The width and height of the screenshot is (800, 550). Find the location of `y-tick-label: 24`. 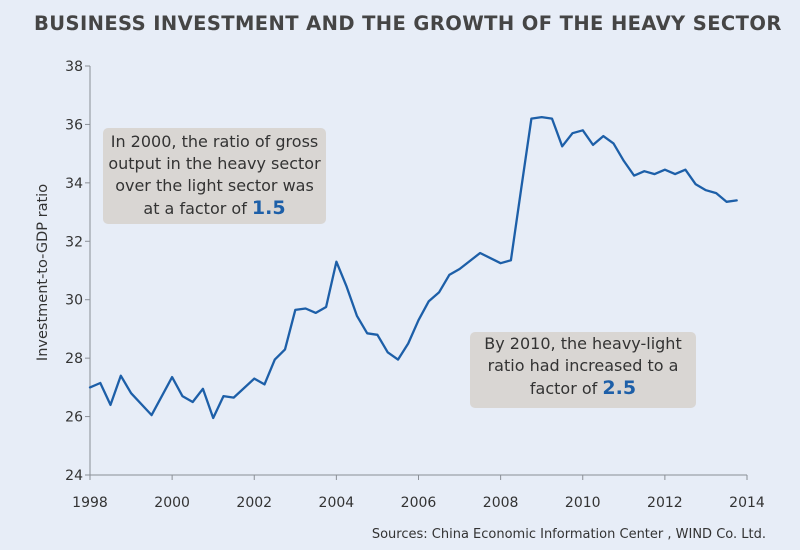

y-tick-label: 24 is located at coordinates (74, 476).